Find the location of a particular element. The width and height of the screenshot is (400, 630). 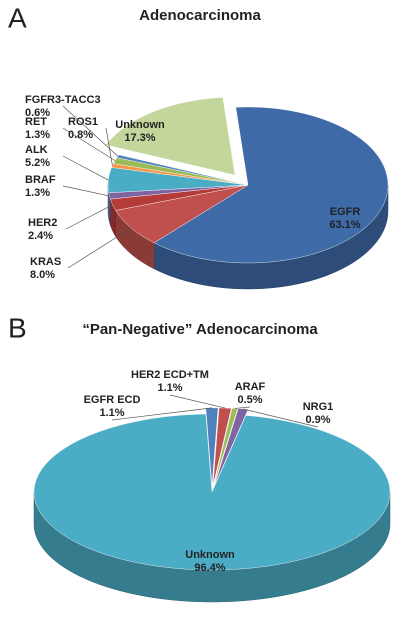

slice-category: BRAF is located at coordinates (40, 180).